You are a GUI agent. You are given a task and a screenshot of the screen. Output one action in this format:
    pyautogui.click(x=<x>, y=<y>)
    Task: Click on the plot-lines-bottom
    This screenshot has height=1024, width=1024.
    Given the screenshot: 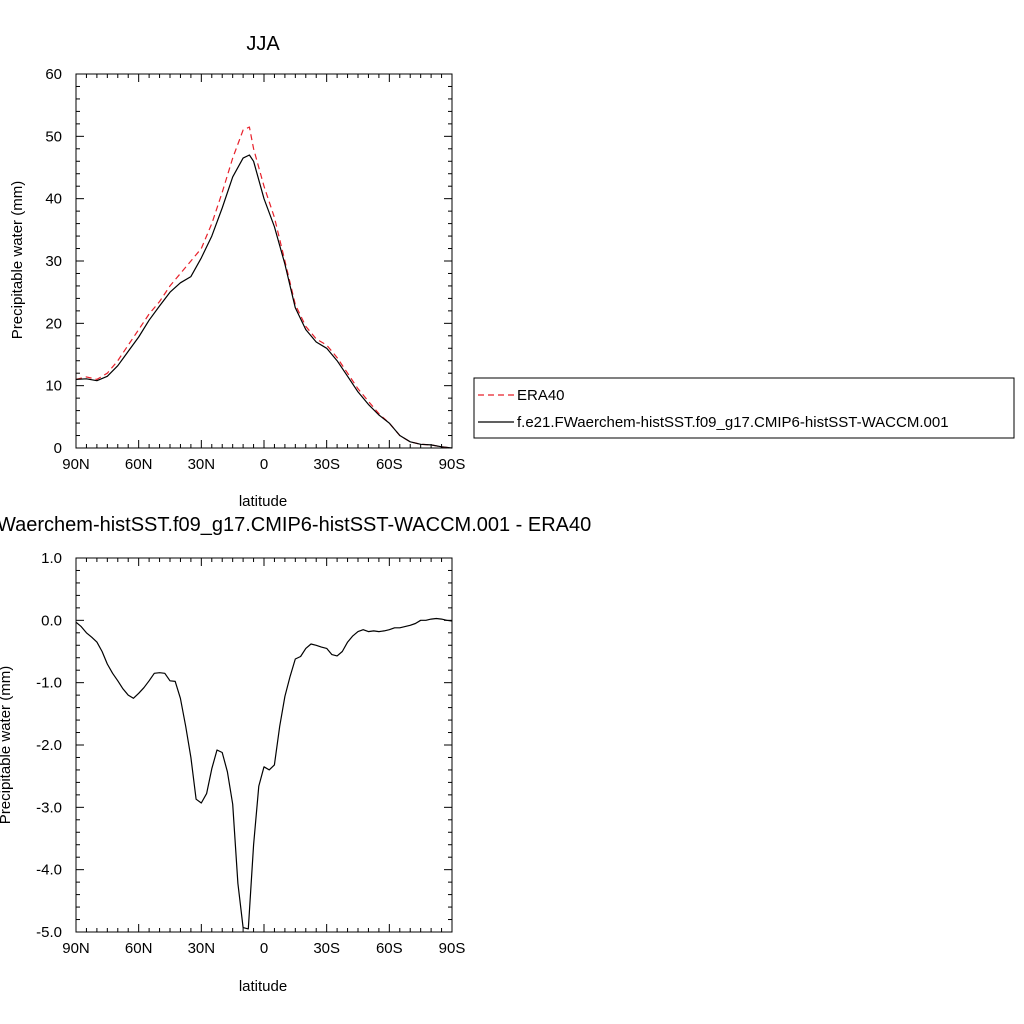 What is the action you would take?
    pyautogui.click(x=264, y=773)
    